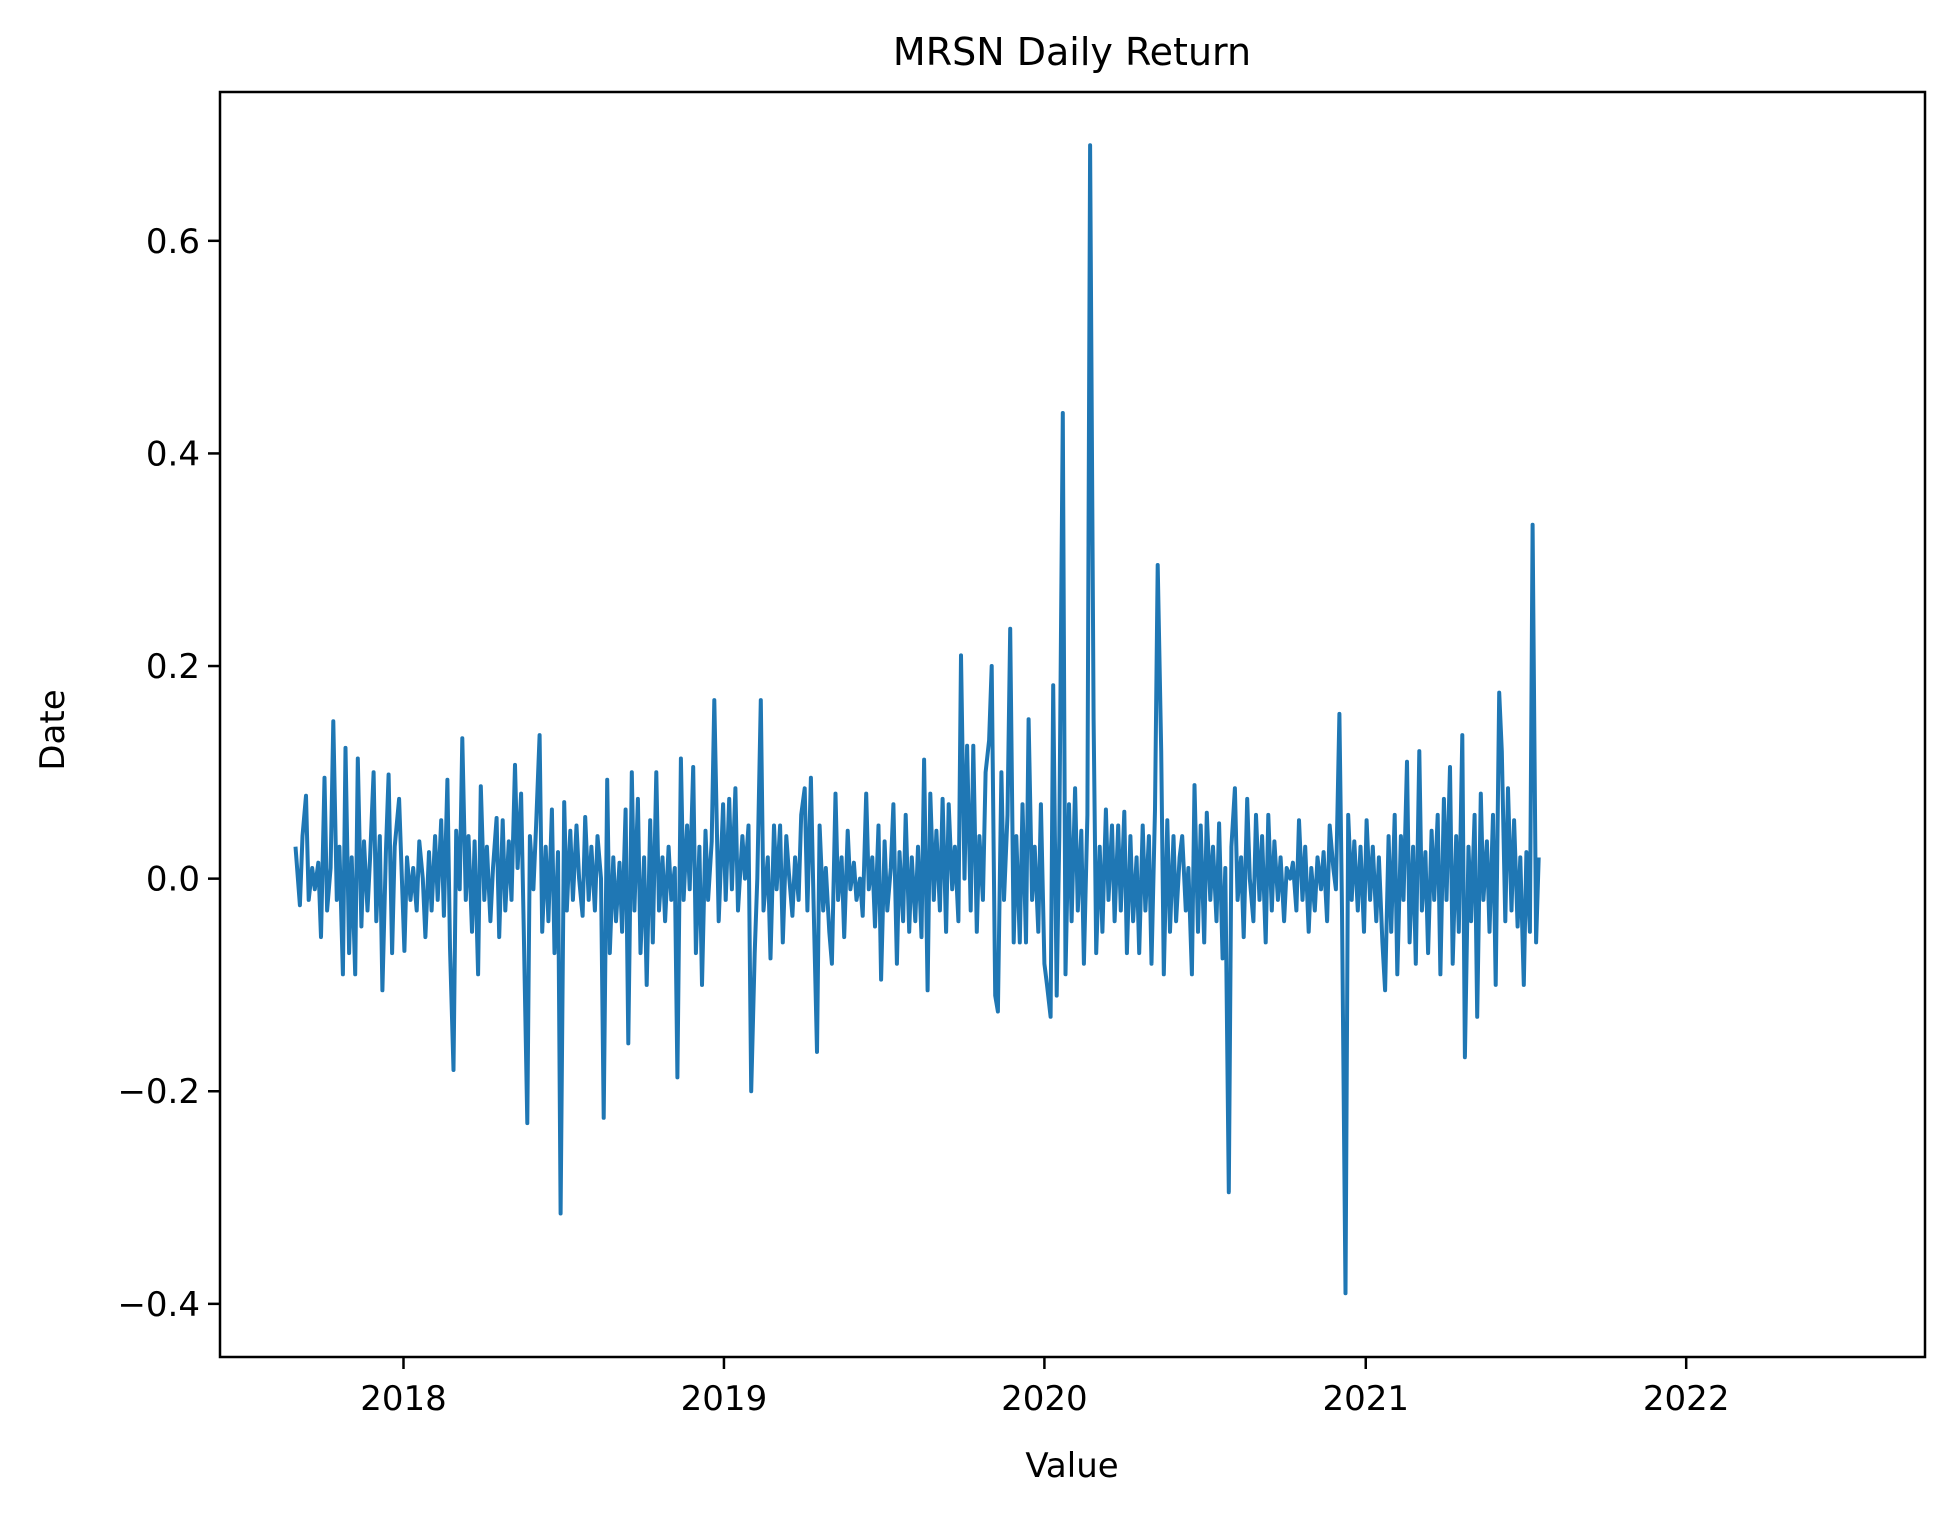 Image resolution: width=1950 pixels, height=1515 pixels. I want to click on x-tick-label: 2019, so click(724, 1399).